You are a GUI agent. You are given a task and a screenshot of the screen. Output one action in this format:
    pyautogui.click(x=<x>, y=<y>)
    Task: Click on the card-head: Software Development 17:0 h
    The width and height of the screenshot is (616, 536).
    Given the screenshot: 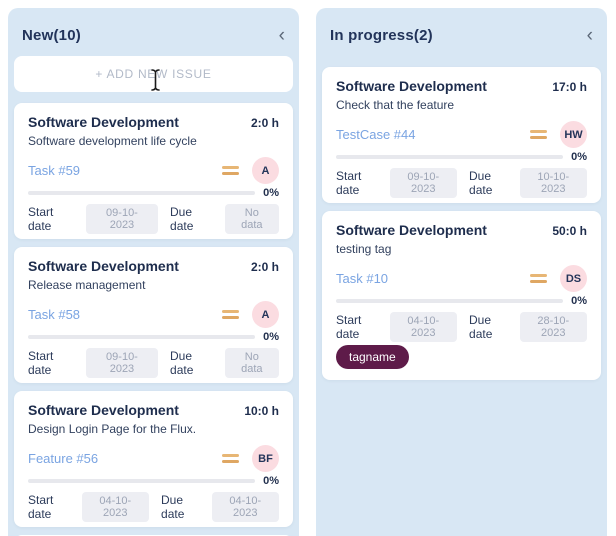 What is the action you would take?
    pyautogui.click(x=461, y=86)
    